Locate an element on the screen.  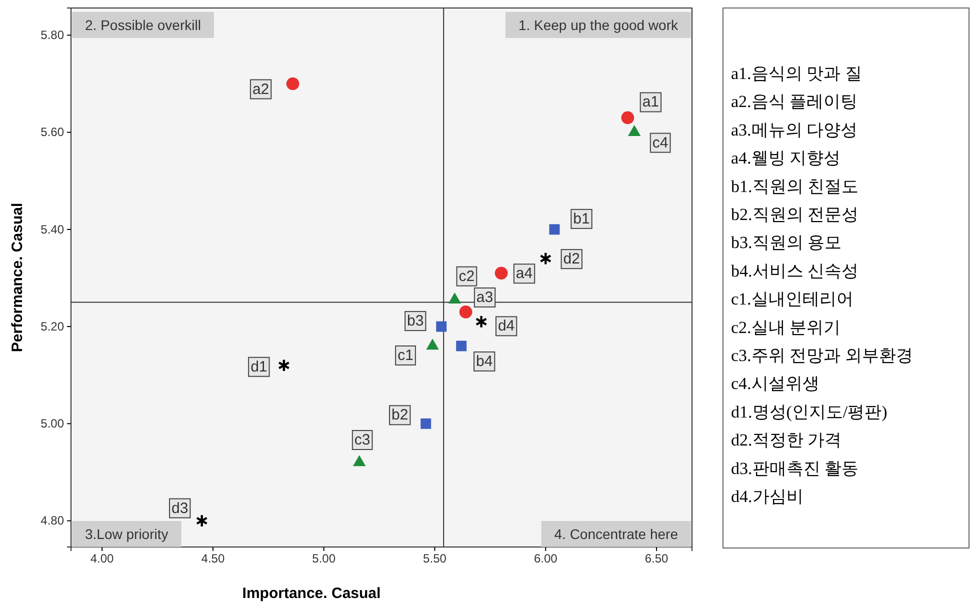
data-label: a2 is located at coordinates (261, 89).